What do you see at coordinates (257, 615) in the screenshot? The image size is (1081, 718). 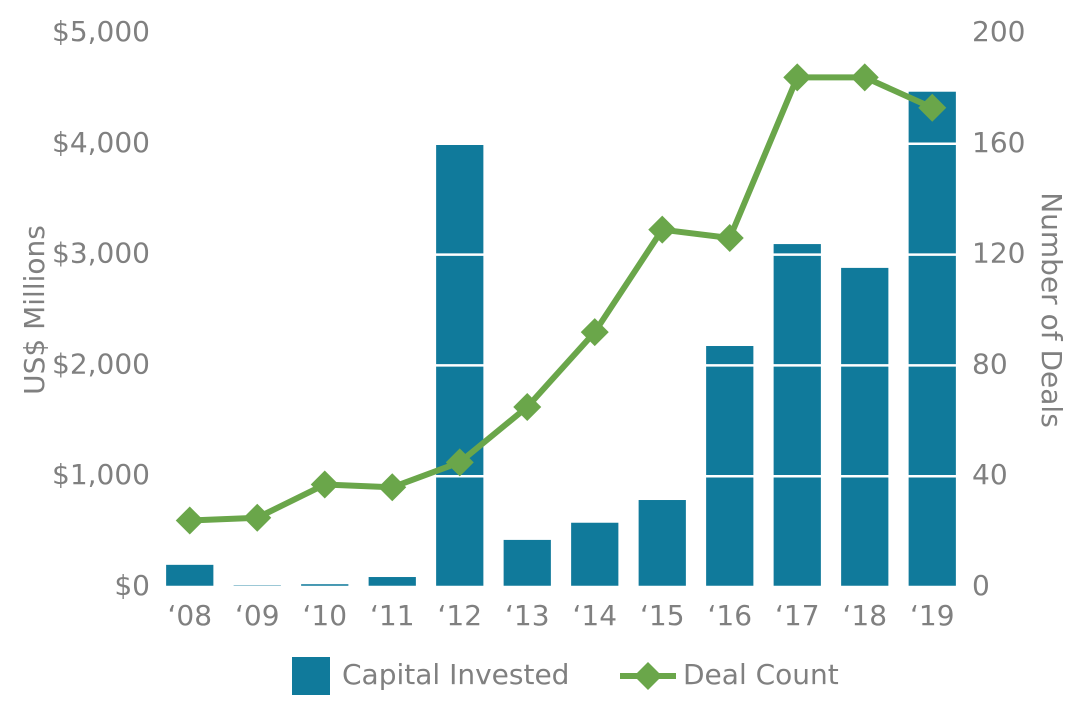 I see `x-tick-label: ‘09` at bounding box center [257, 615].